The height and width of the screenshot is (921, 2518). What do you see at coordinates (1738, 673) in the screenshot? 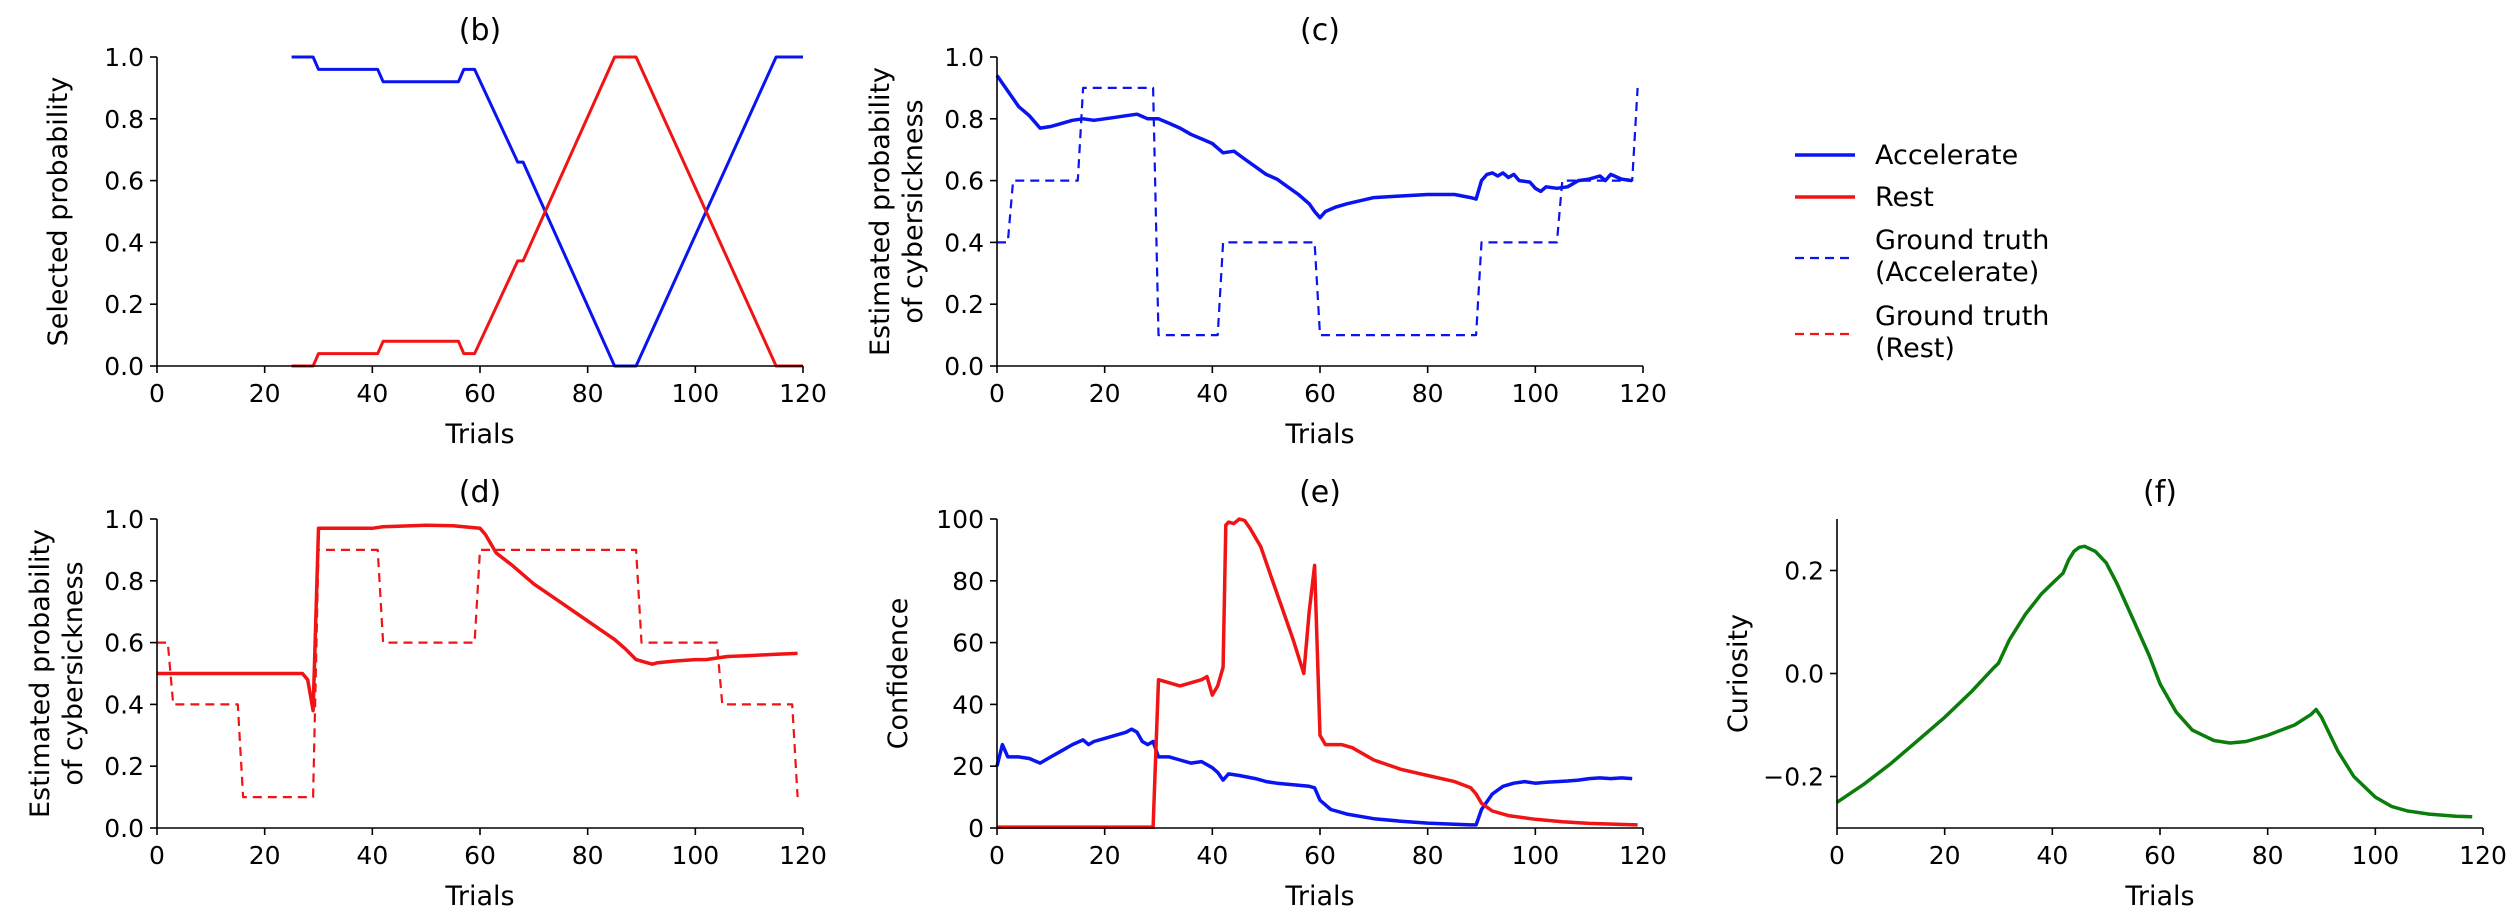
I see `panel-f-ylabel: Curiosity` at bounding box center [1738, 673].